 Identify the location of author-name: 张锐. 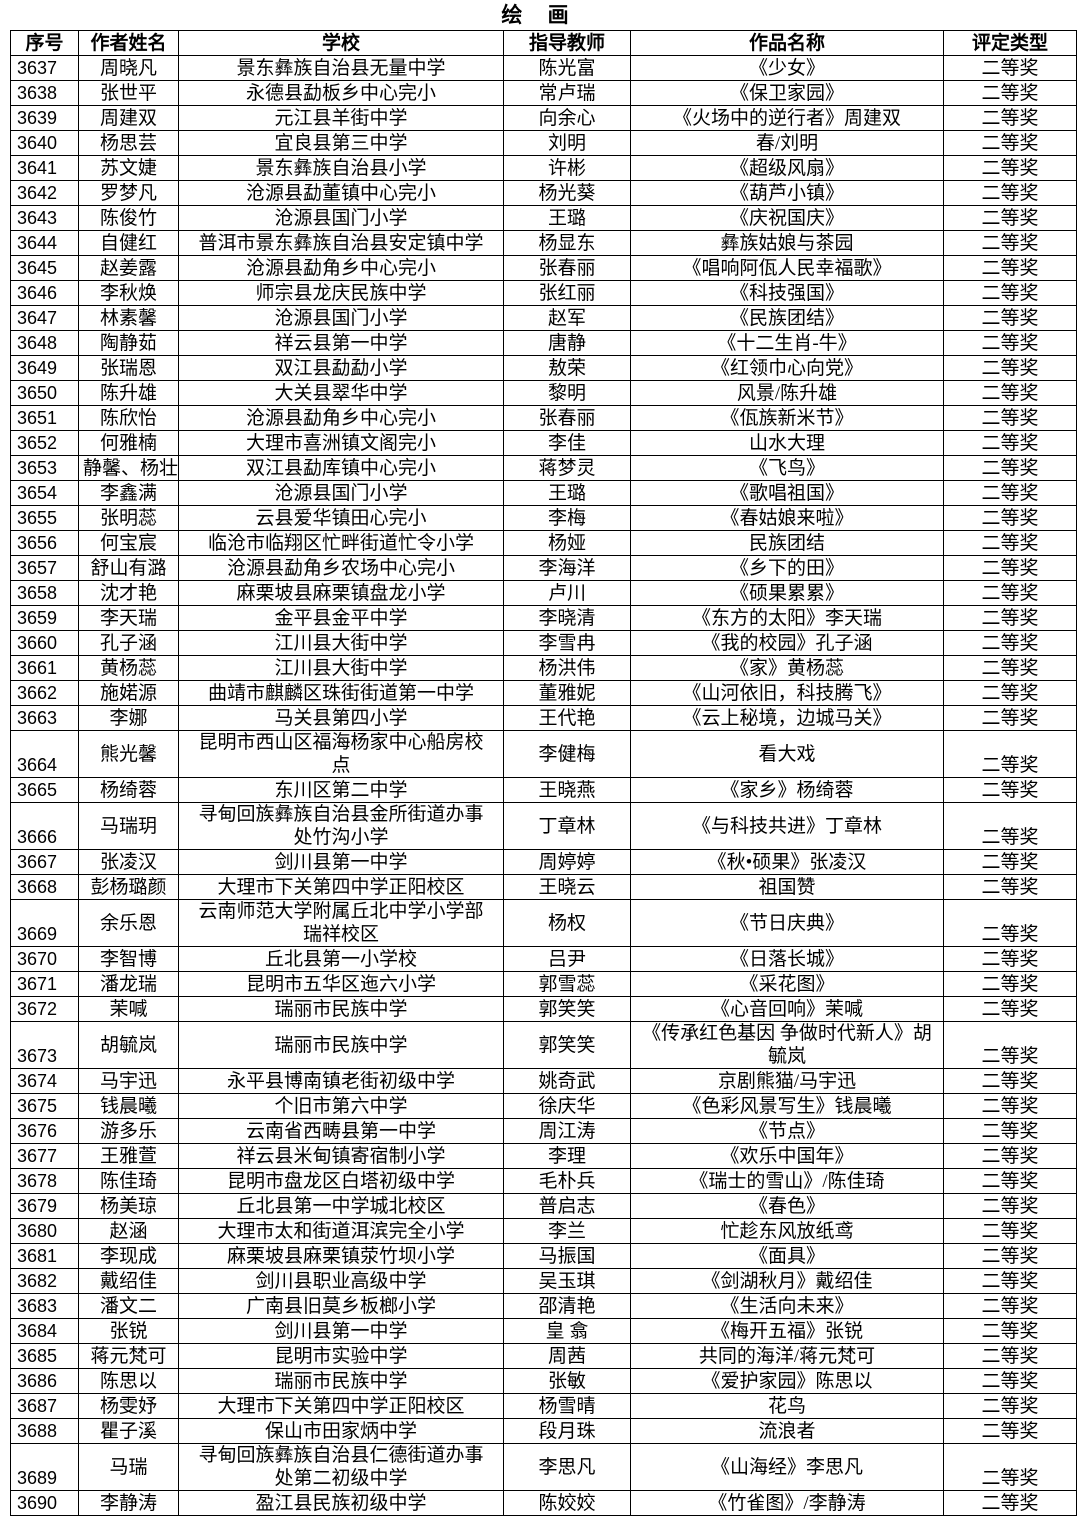
(128, 1331).